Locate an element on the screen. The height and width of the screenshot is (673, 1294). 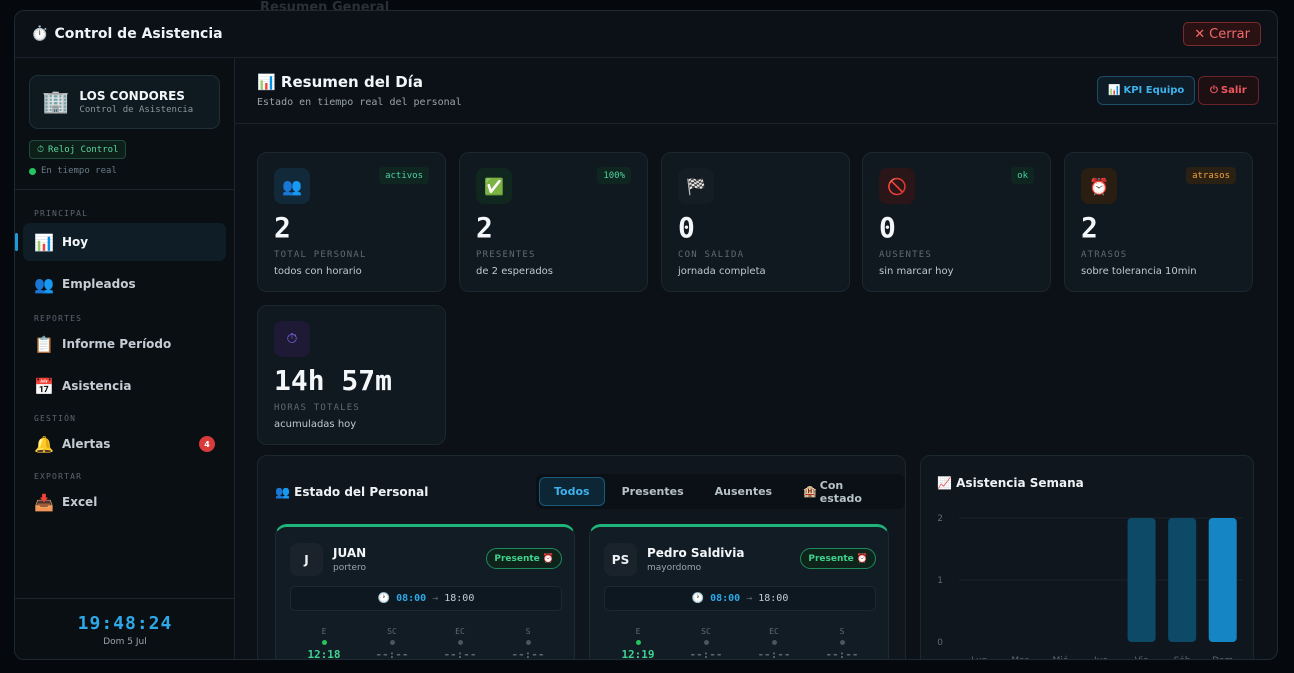
card-label: TOTAL PERSONAL is located at coordinates (320, 255).